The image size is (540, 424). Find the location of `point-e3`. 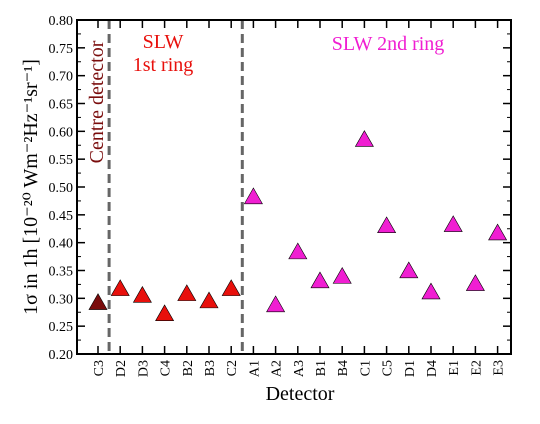

point-e3 is located at coordinates (498, 232).